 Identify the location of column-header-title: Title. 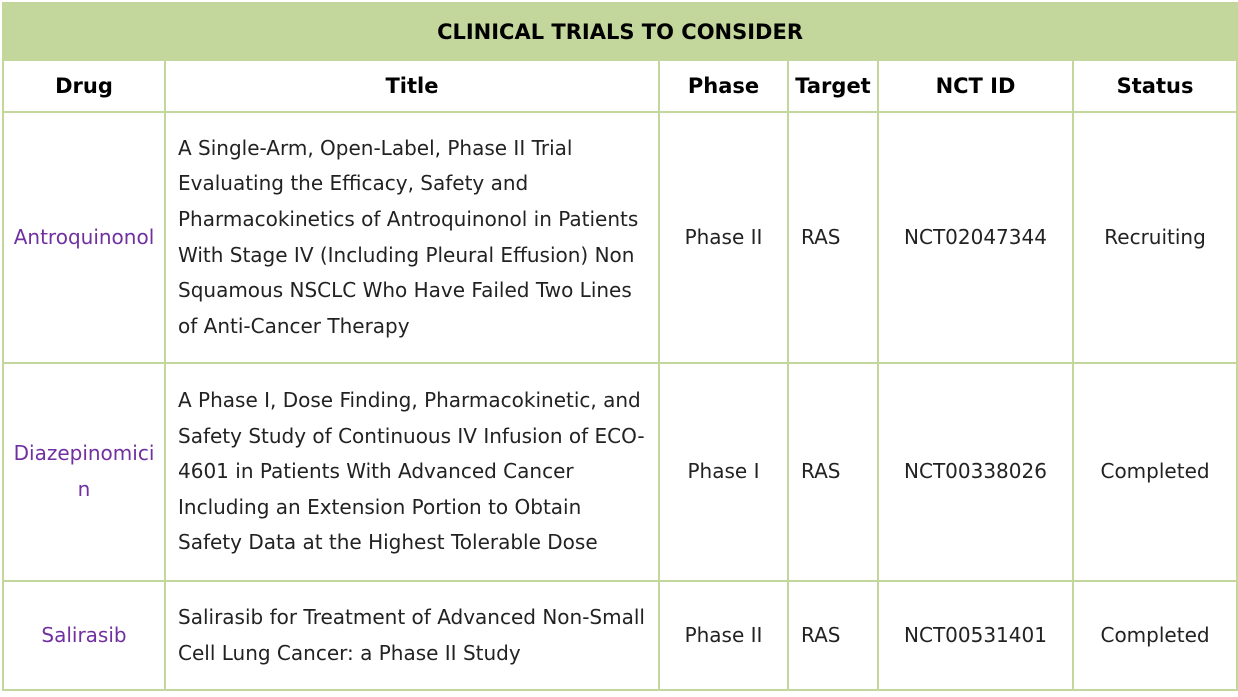
(412, 86).